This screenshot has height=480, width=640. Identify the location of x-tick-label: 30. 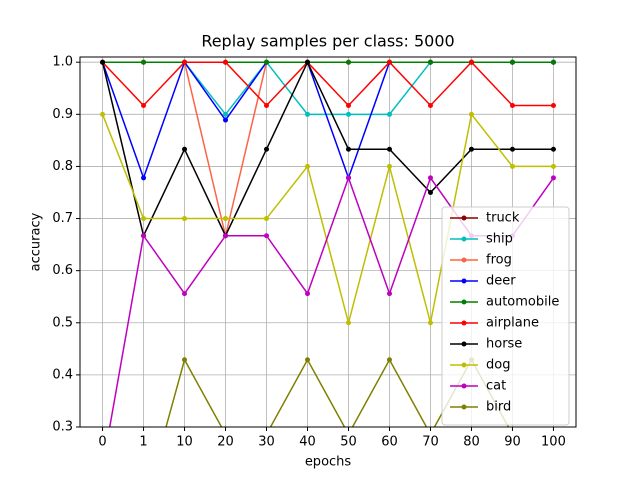
(266, 442).